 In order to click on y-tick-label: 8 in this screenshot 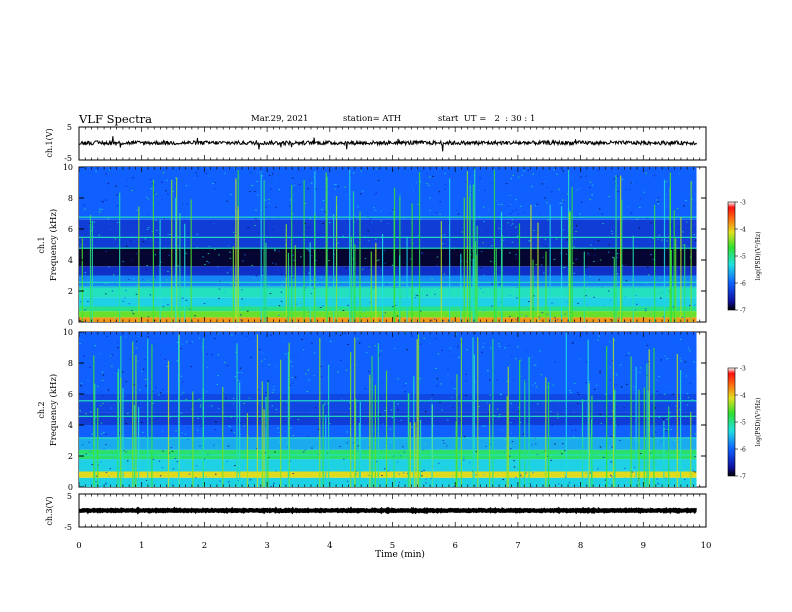, I will do `click(70, 198)`.